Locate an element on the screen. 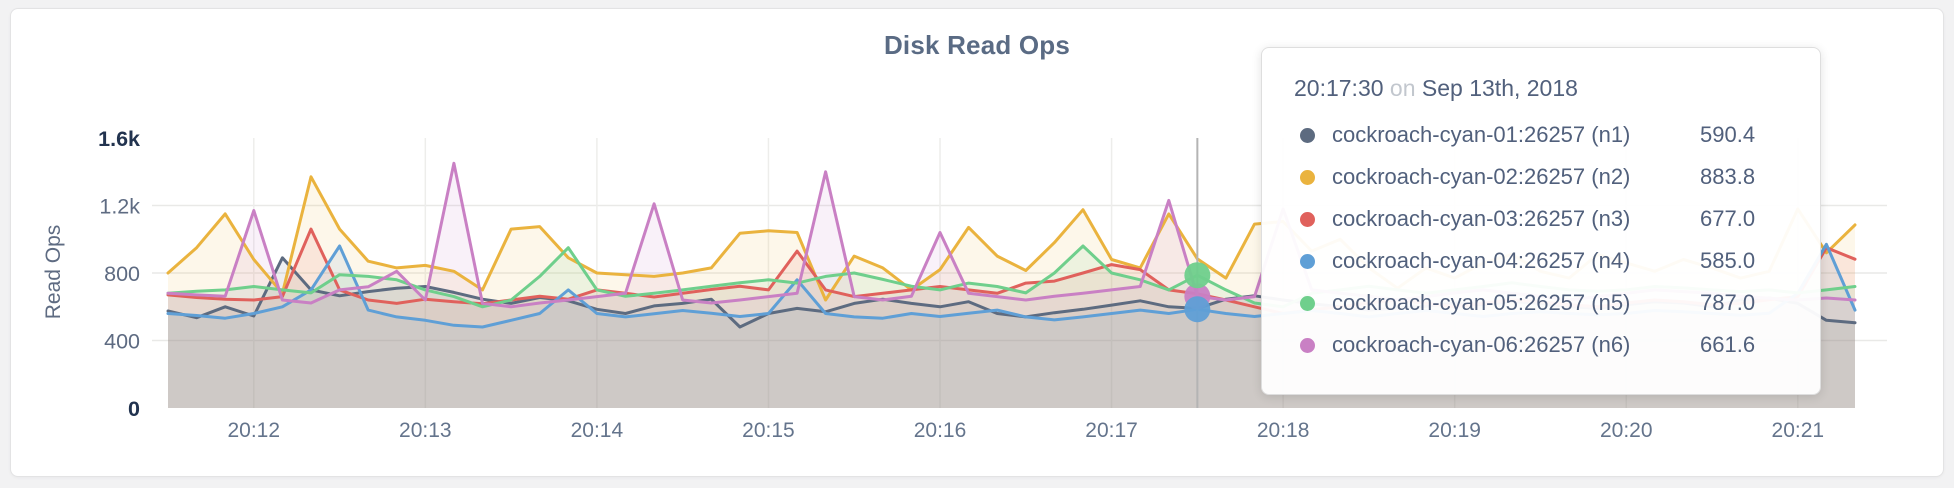  series-value-n2: 883.8 is located at coordinates (1728, 176).